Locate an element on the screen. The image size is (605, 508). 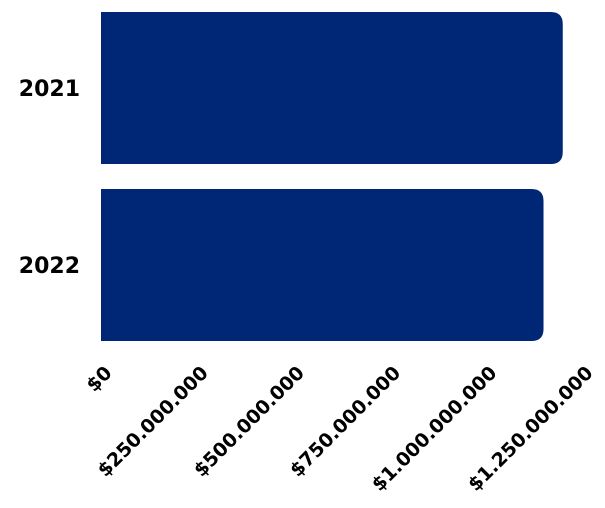
category-label-2022: 2022 is located at coordinates (49, 266).